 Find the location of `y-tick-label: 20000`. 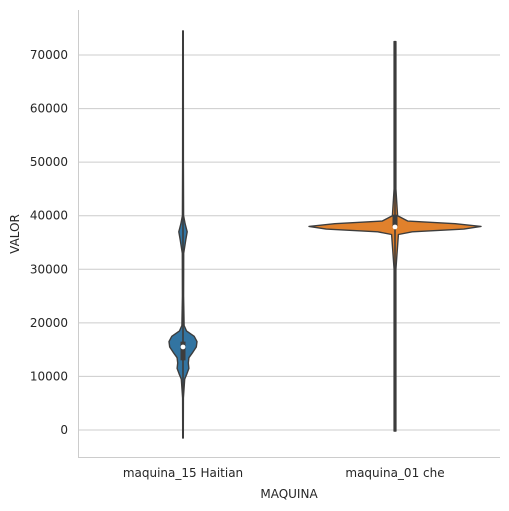

y-tick-label: 20000 is located at coordinates (49, 323).